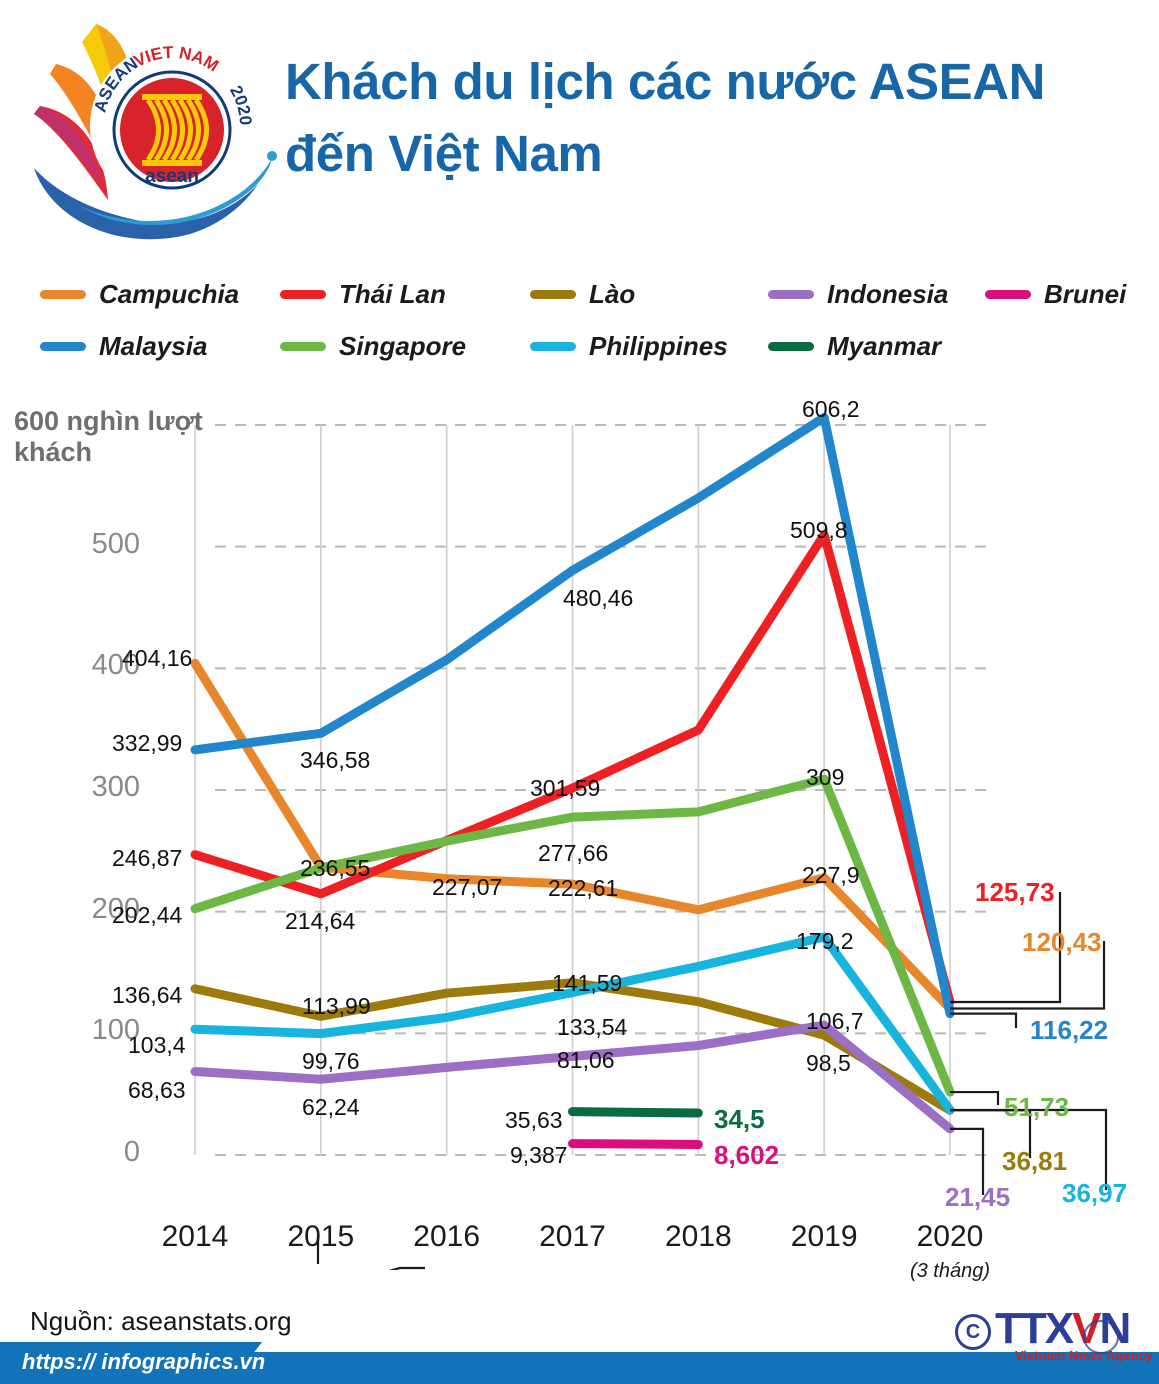 The width and height of the screenshot is (1159, 1384). Describe the element at coordinates (572, 1236) in the screenshot. I see `x-axis-label-2017: 2017` at that location.